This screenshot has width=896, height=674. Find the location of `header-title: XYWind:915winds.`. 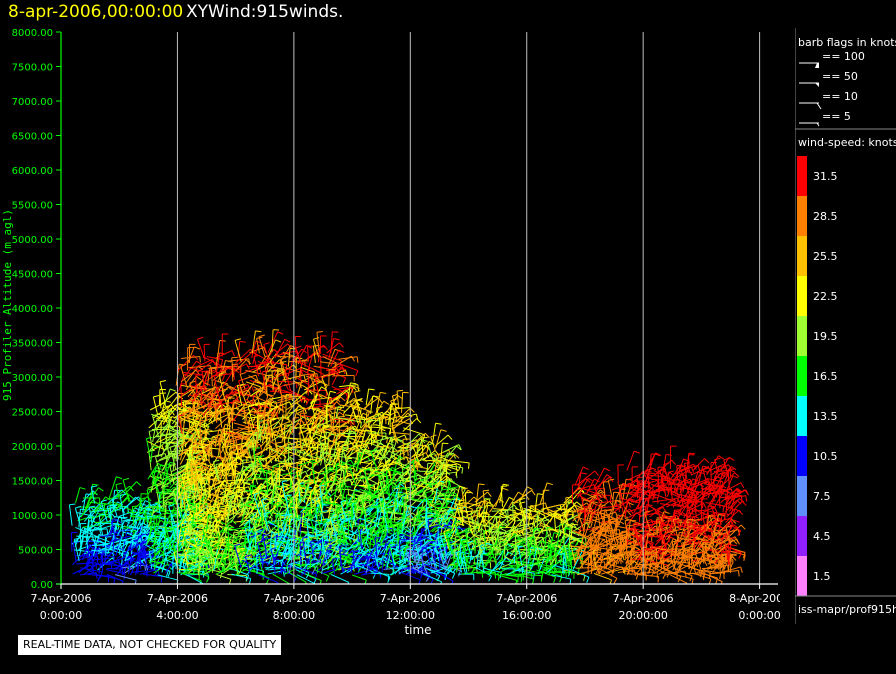

header-title: XYWind:915winds. is located at coordinates (265, 12).